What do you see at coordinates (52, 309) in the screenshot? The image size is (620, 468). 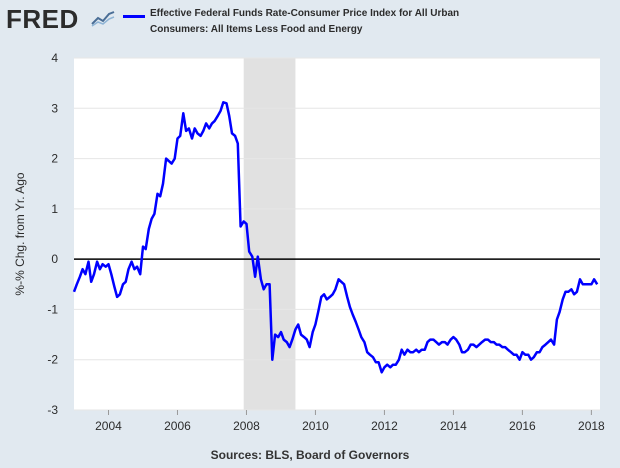 I see `y-tick-label: -1` at bounding box center [52, 309].